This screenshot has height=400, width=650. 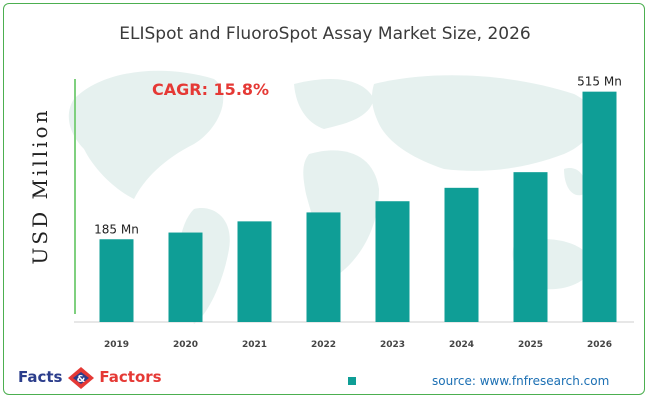 What do you see at coordinates (530, 247) in the screenshot?
I see `bar-2025` at bounding box center [530, 247].